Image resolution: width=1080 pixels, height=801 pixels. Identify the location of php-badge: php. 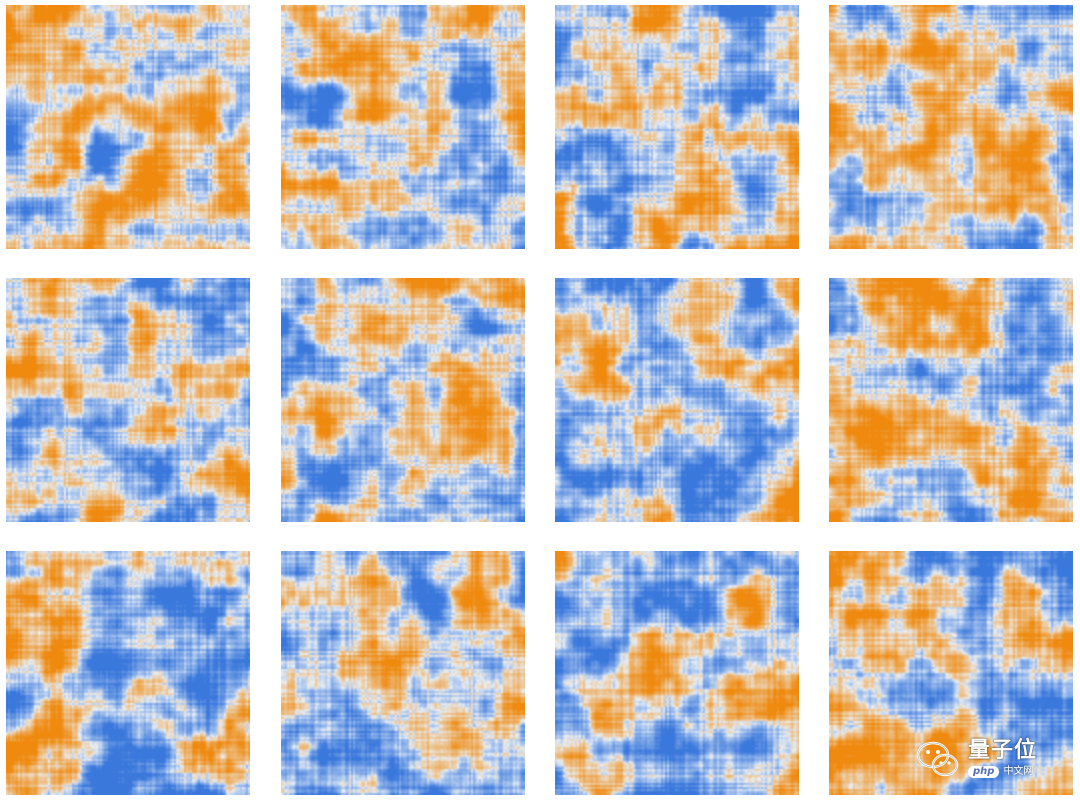
(984, 772).